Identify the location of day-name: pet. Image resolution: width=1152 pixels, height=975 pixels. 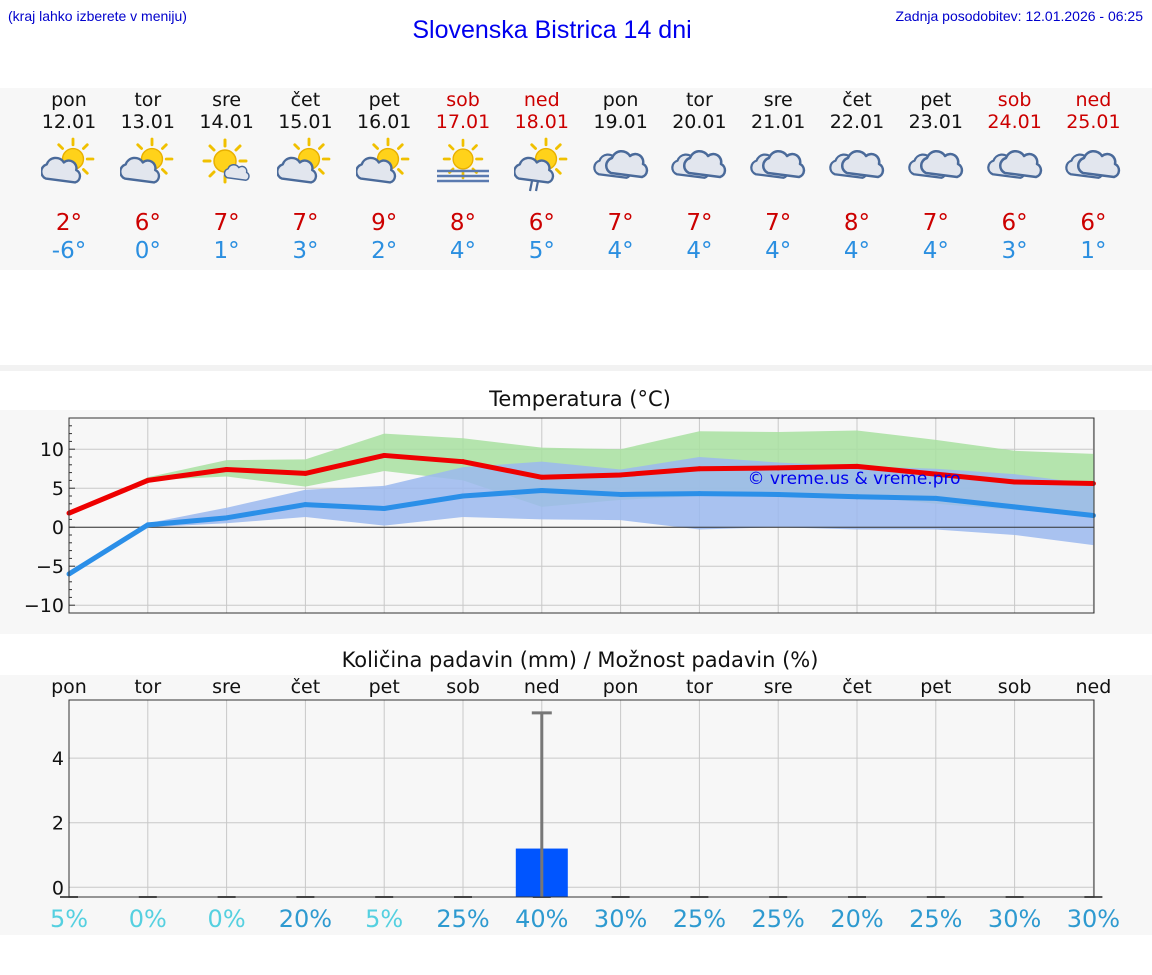
(384, 100).